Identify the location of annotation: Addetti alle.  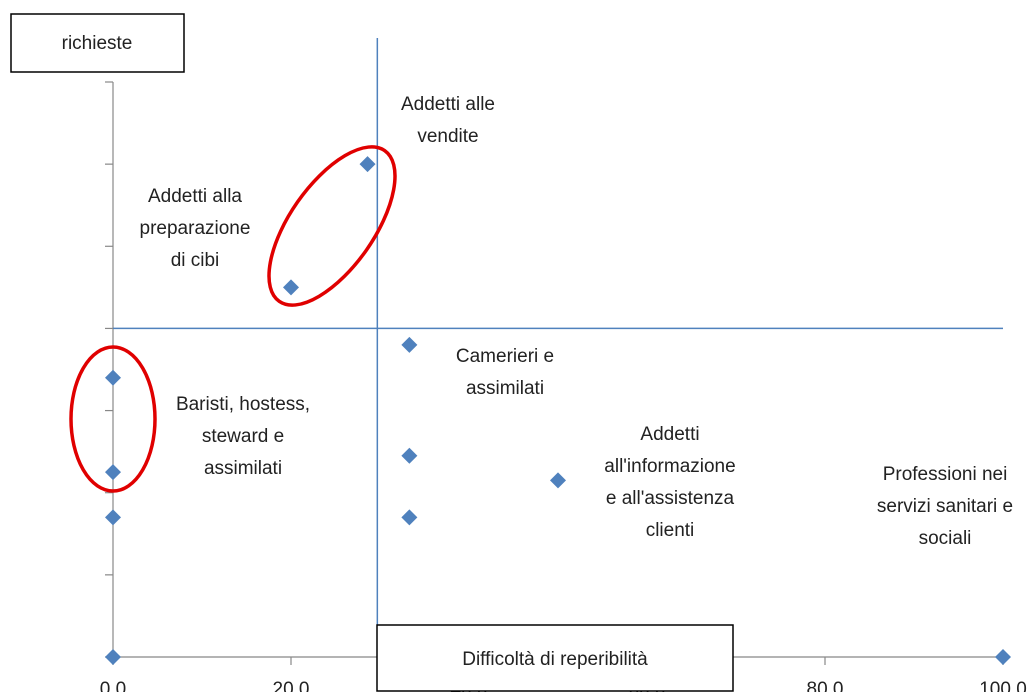
(448, 104).